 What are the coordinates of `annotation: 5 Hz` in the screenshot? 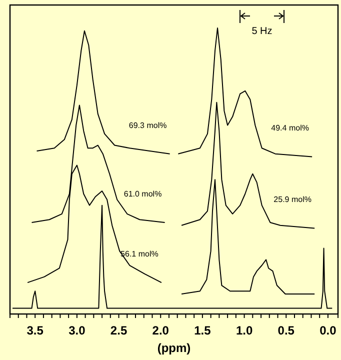 It's located at (262, 31).